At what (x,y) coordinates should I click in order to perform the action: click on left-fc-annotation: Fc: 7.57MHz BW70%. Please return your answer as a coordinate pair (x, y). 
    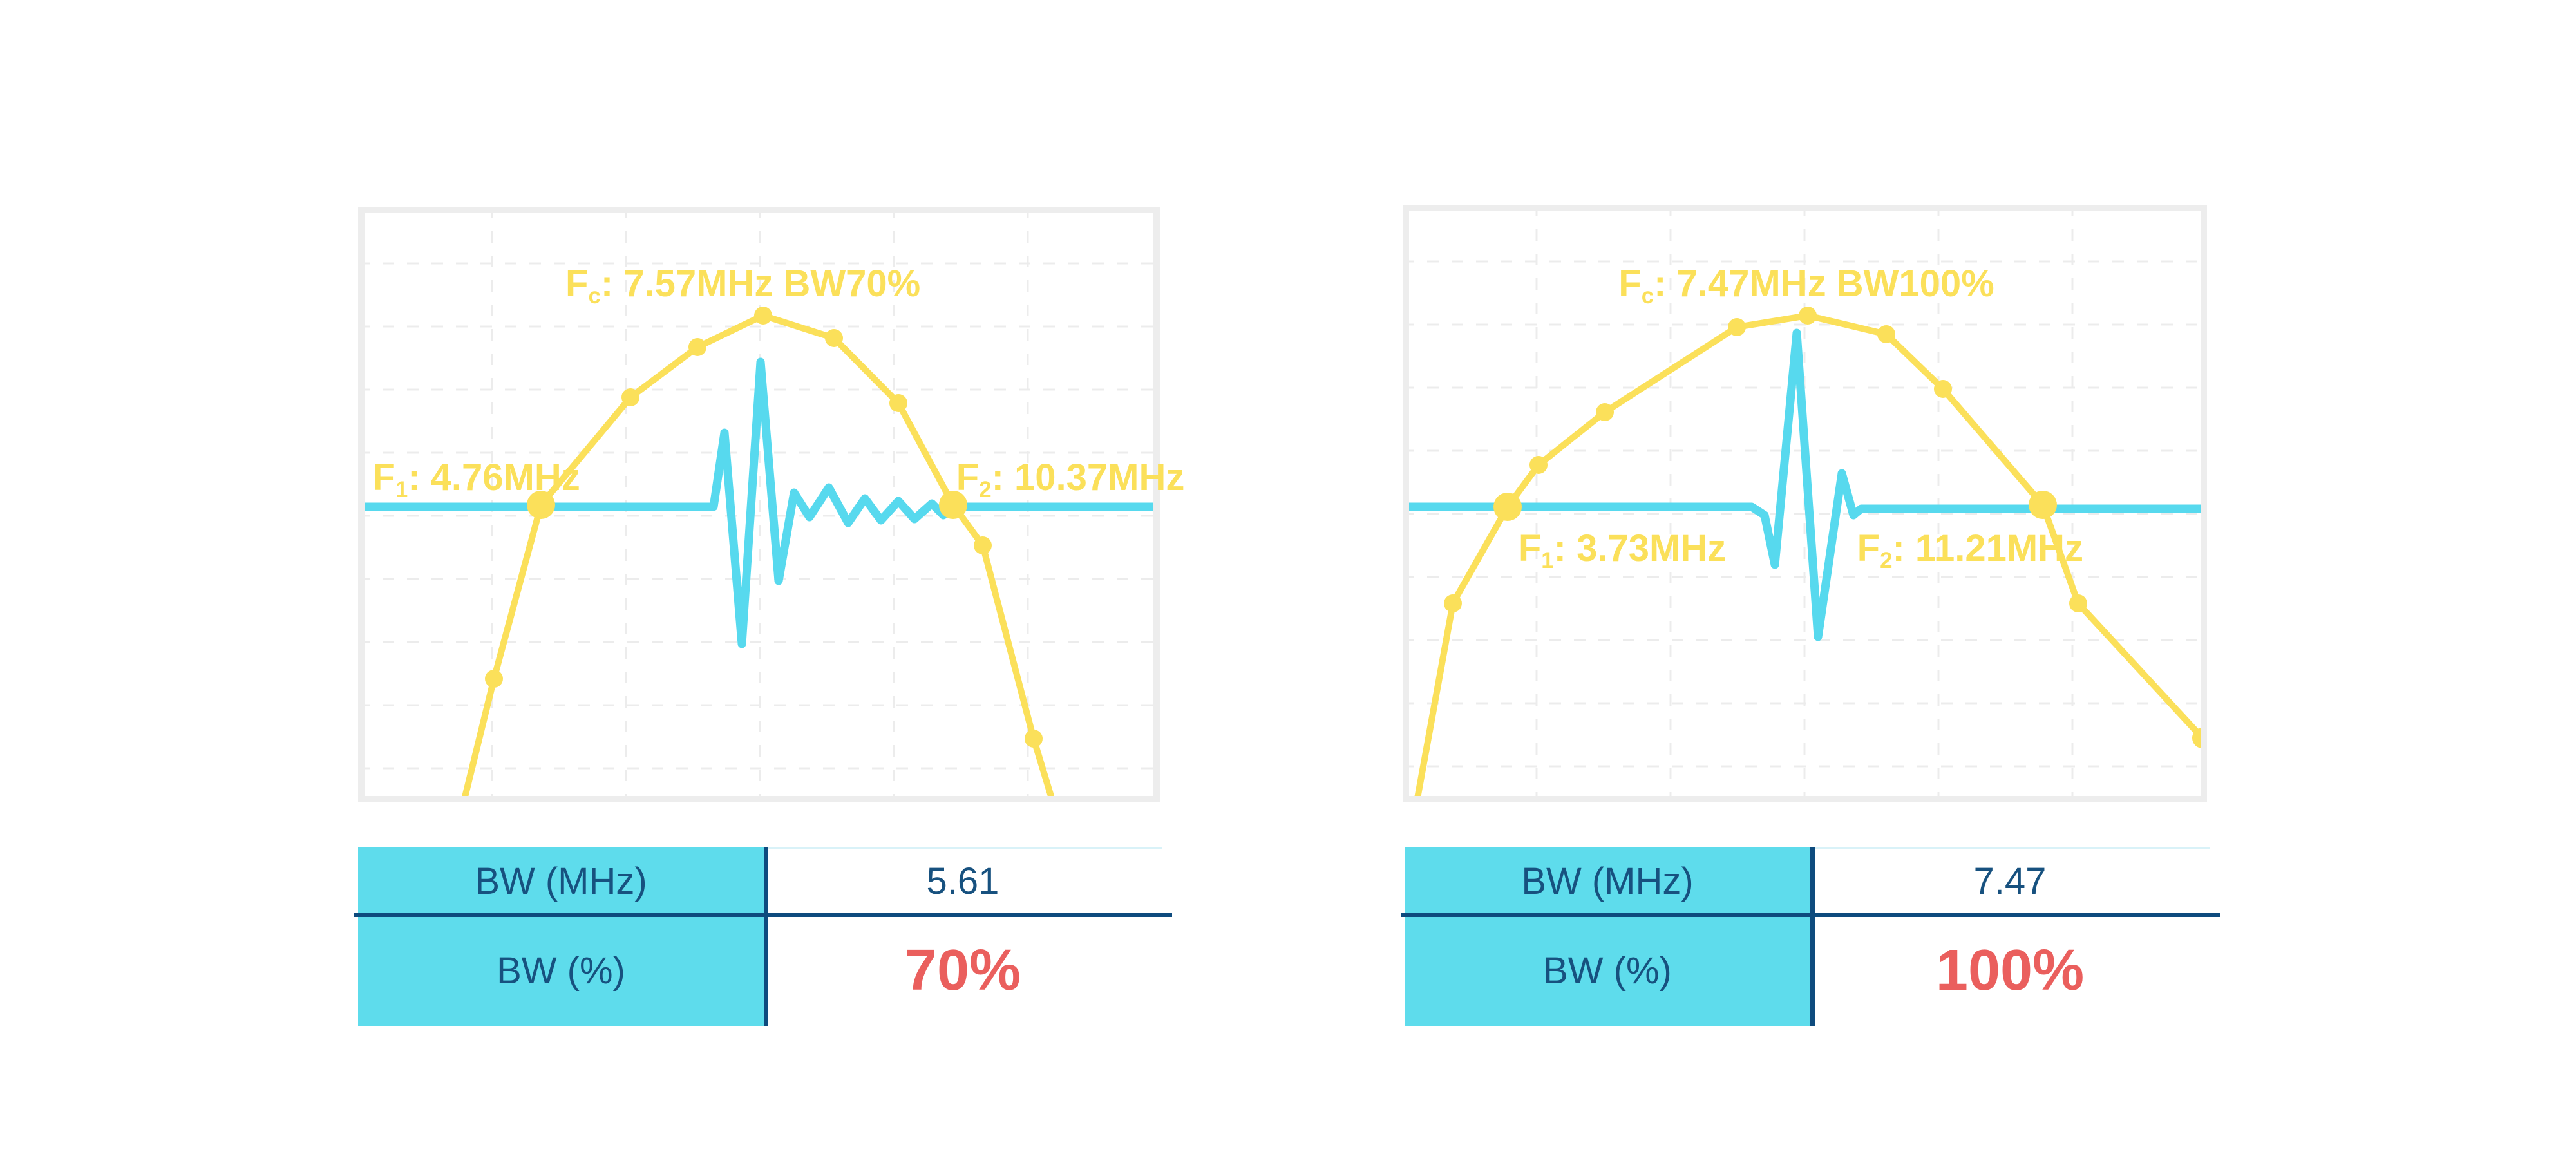
    Looking at the image, I should click on (743, 285).